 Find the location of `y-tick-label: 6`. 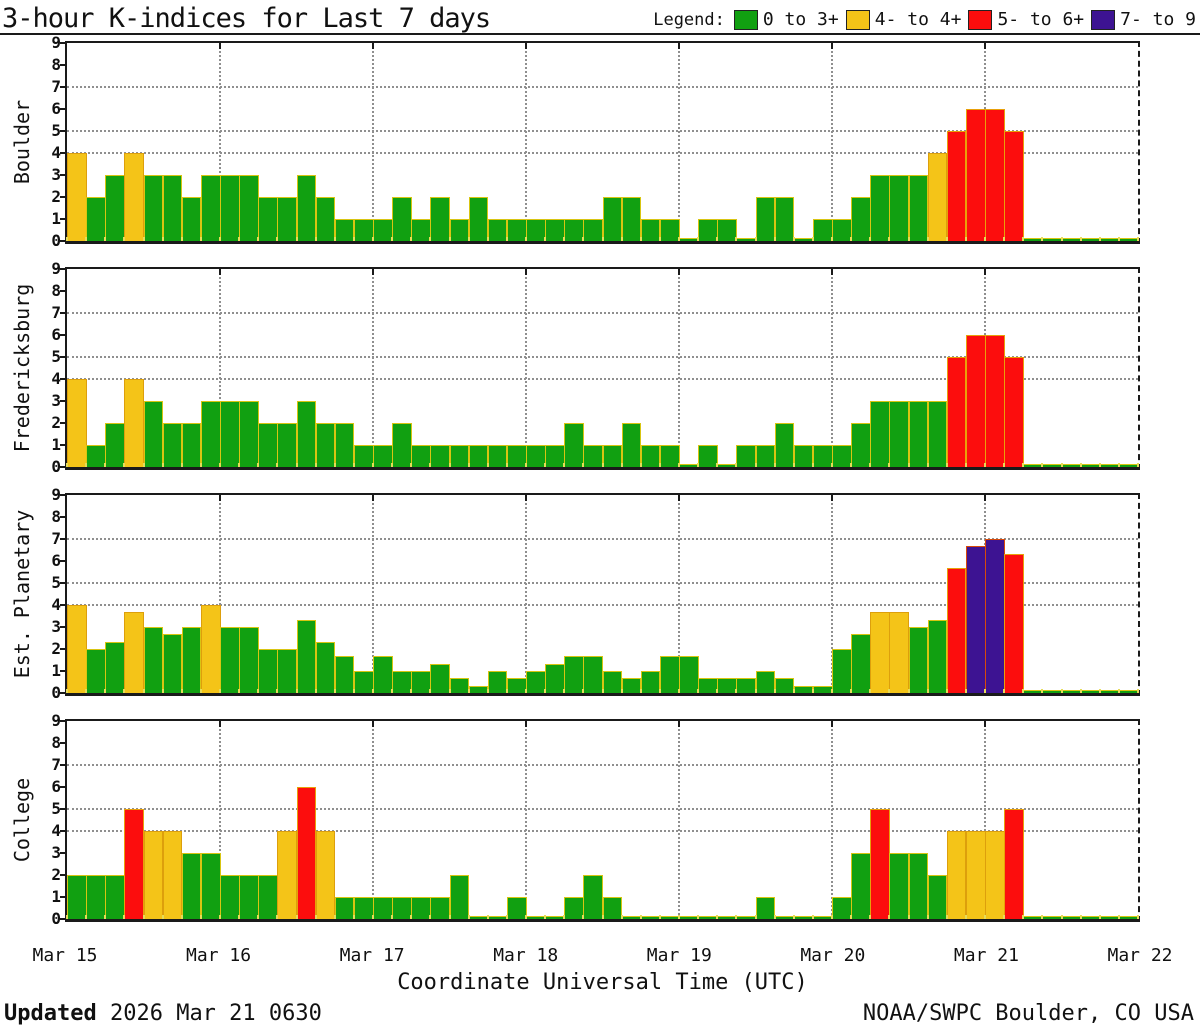

y-tick-label: 6 is located at coordinates (56, 108).